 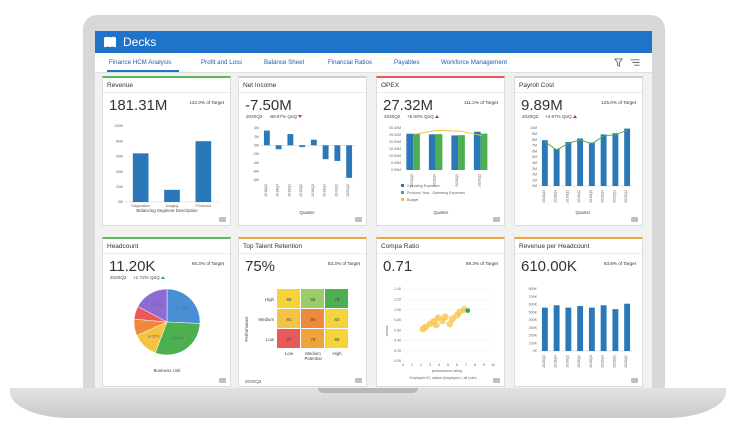 What do you see at coordinates (390, 85) in the screenshot?
I see `card-title: OPEX` at bounding box center [390, 85].